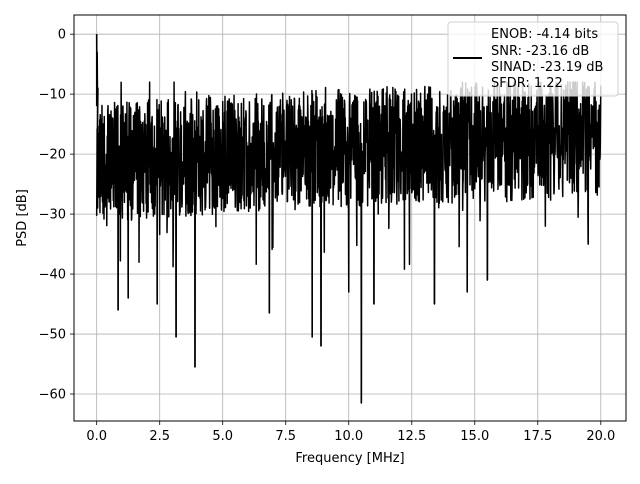 Image resolution: width=640 pixels, height=484 pixels. I want to click on legend-sfdr: SFDR: 1.22, so click(527, 83).